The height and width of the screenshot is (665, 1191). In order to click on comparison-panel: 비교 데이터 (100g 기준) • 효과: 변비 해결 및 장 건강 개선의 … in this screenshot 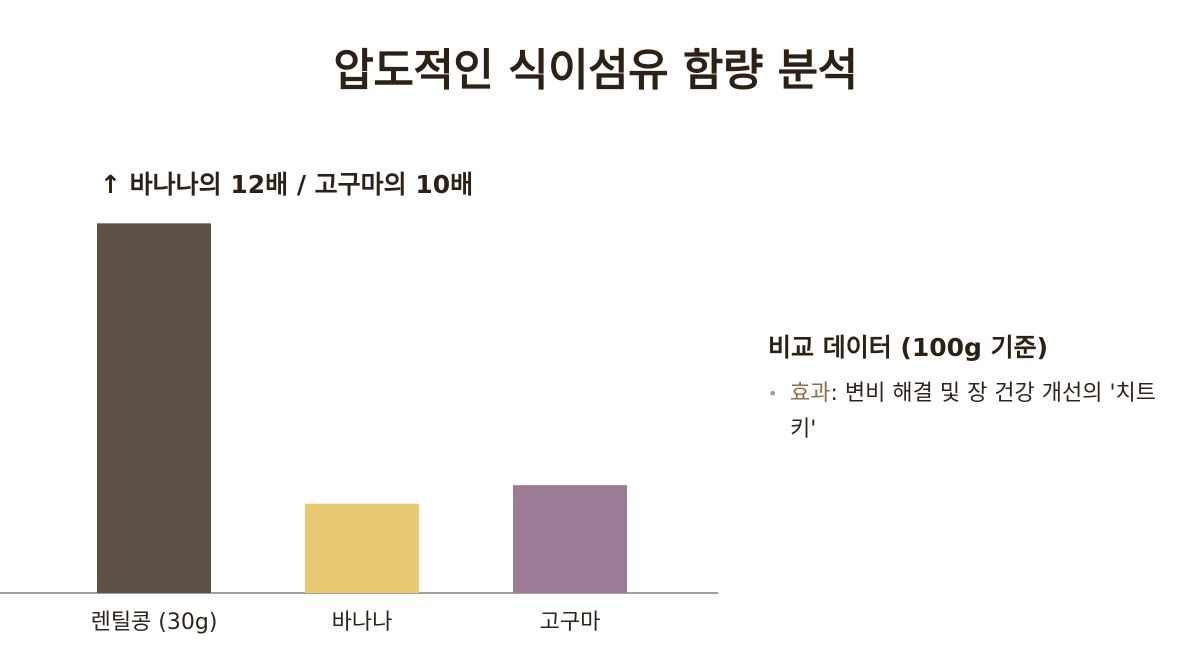, I will do `click(973, 388)`.